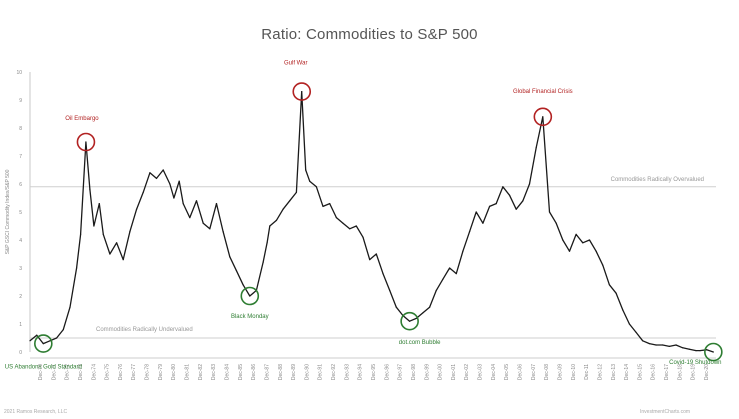 The width and height of the screenshot is (739, 419). Describe the element at coordinates (494, 372) in the screenshot. I see `x-tick-label-34: Dec-04` at that location.